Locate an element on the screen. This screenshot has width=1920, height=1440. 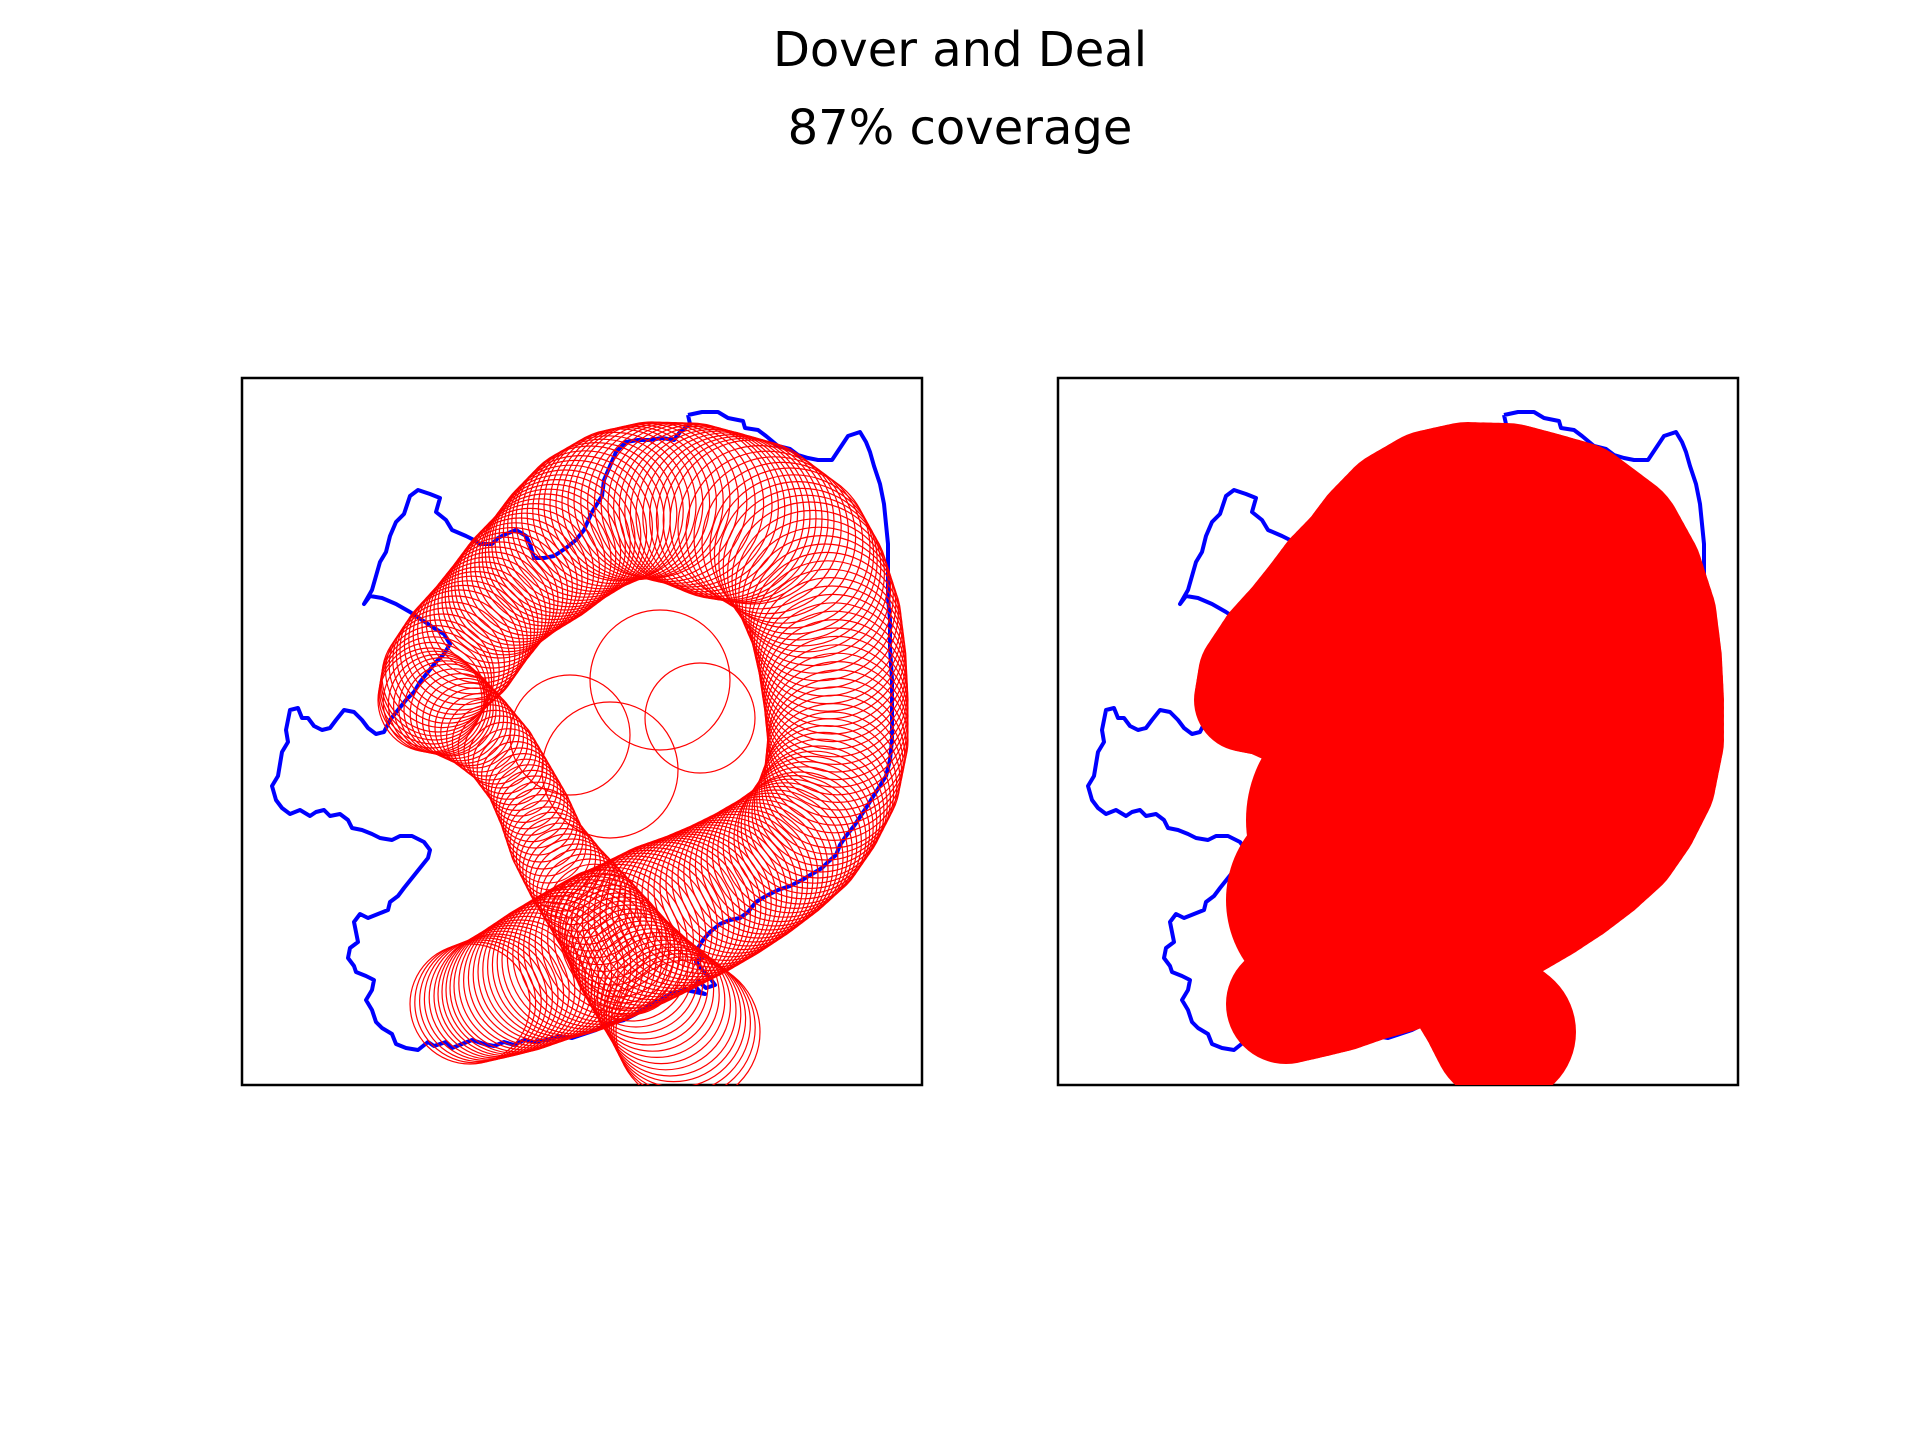
coverage-circles-filled is located at coordinates (1459, 753).